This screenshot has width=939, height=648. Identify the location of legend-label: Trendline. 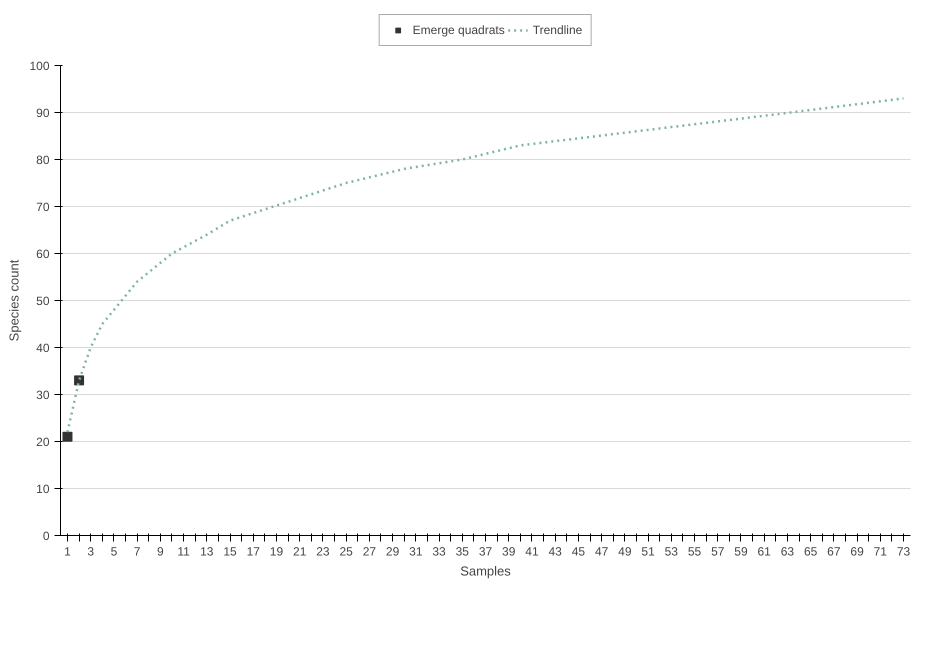
(557, 30).